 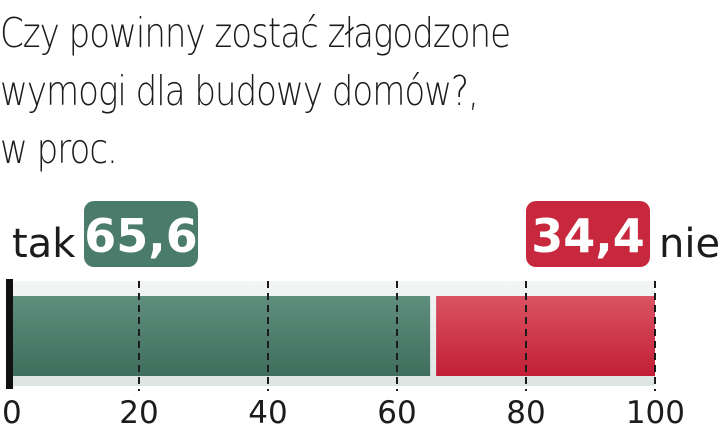 I want to click on bar-segment-nie, so click(x=545, y=336).